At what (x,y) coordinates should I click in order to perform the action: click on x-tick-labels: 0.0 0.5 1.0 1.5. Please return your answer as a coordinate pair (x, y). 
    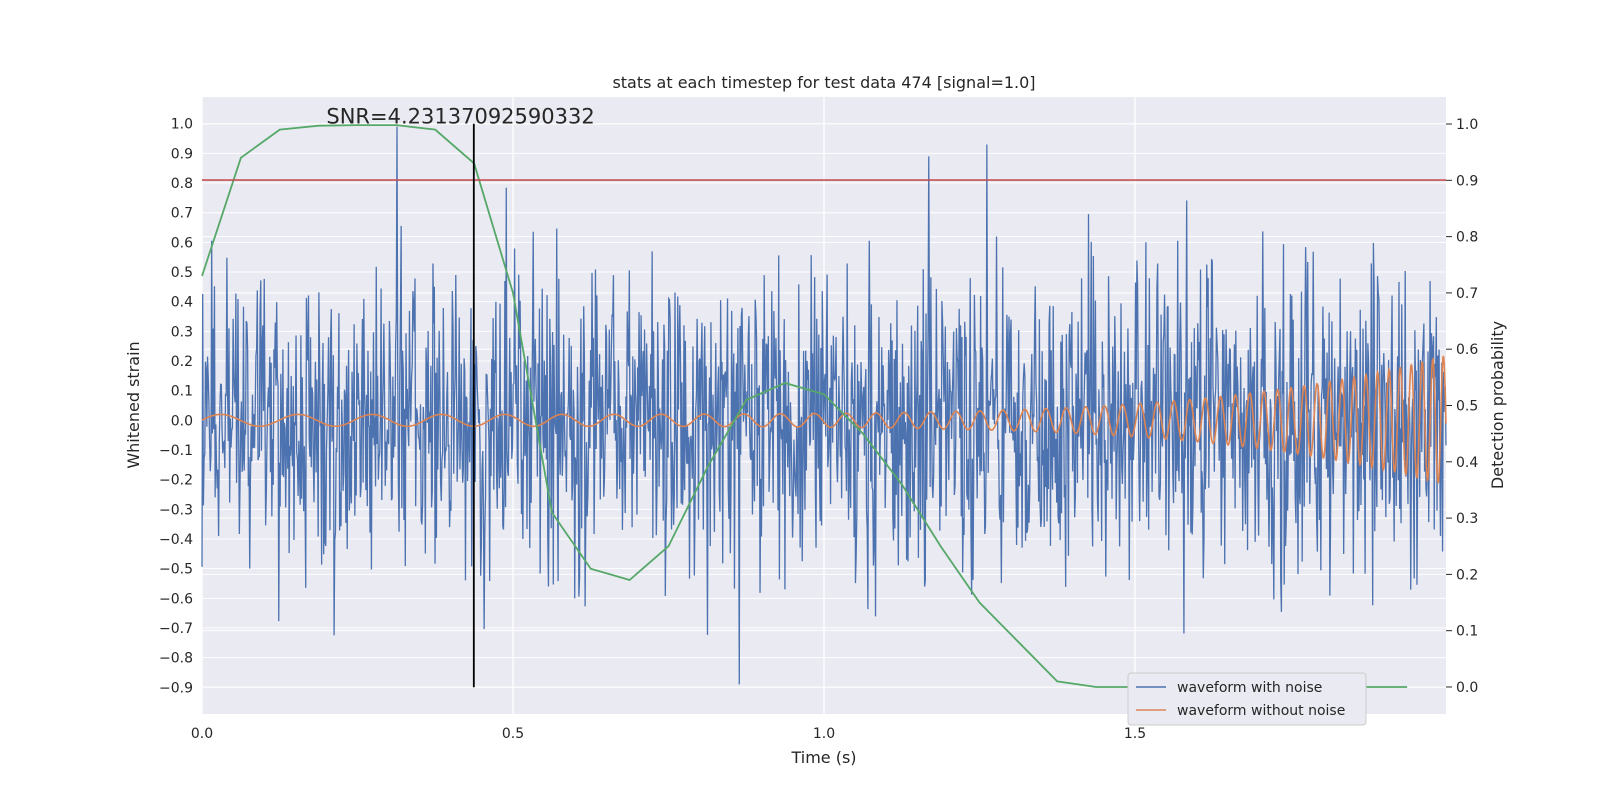
    Looking at the image, I should click on (668, 734).